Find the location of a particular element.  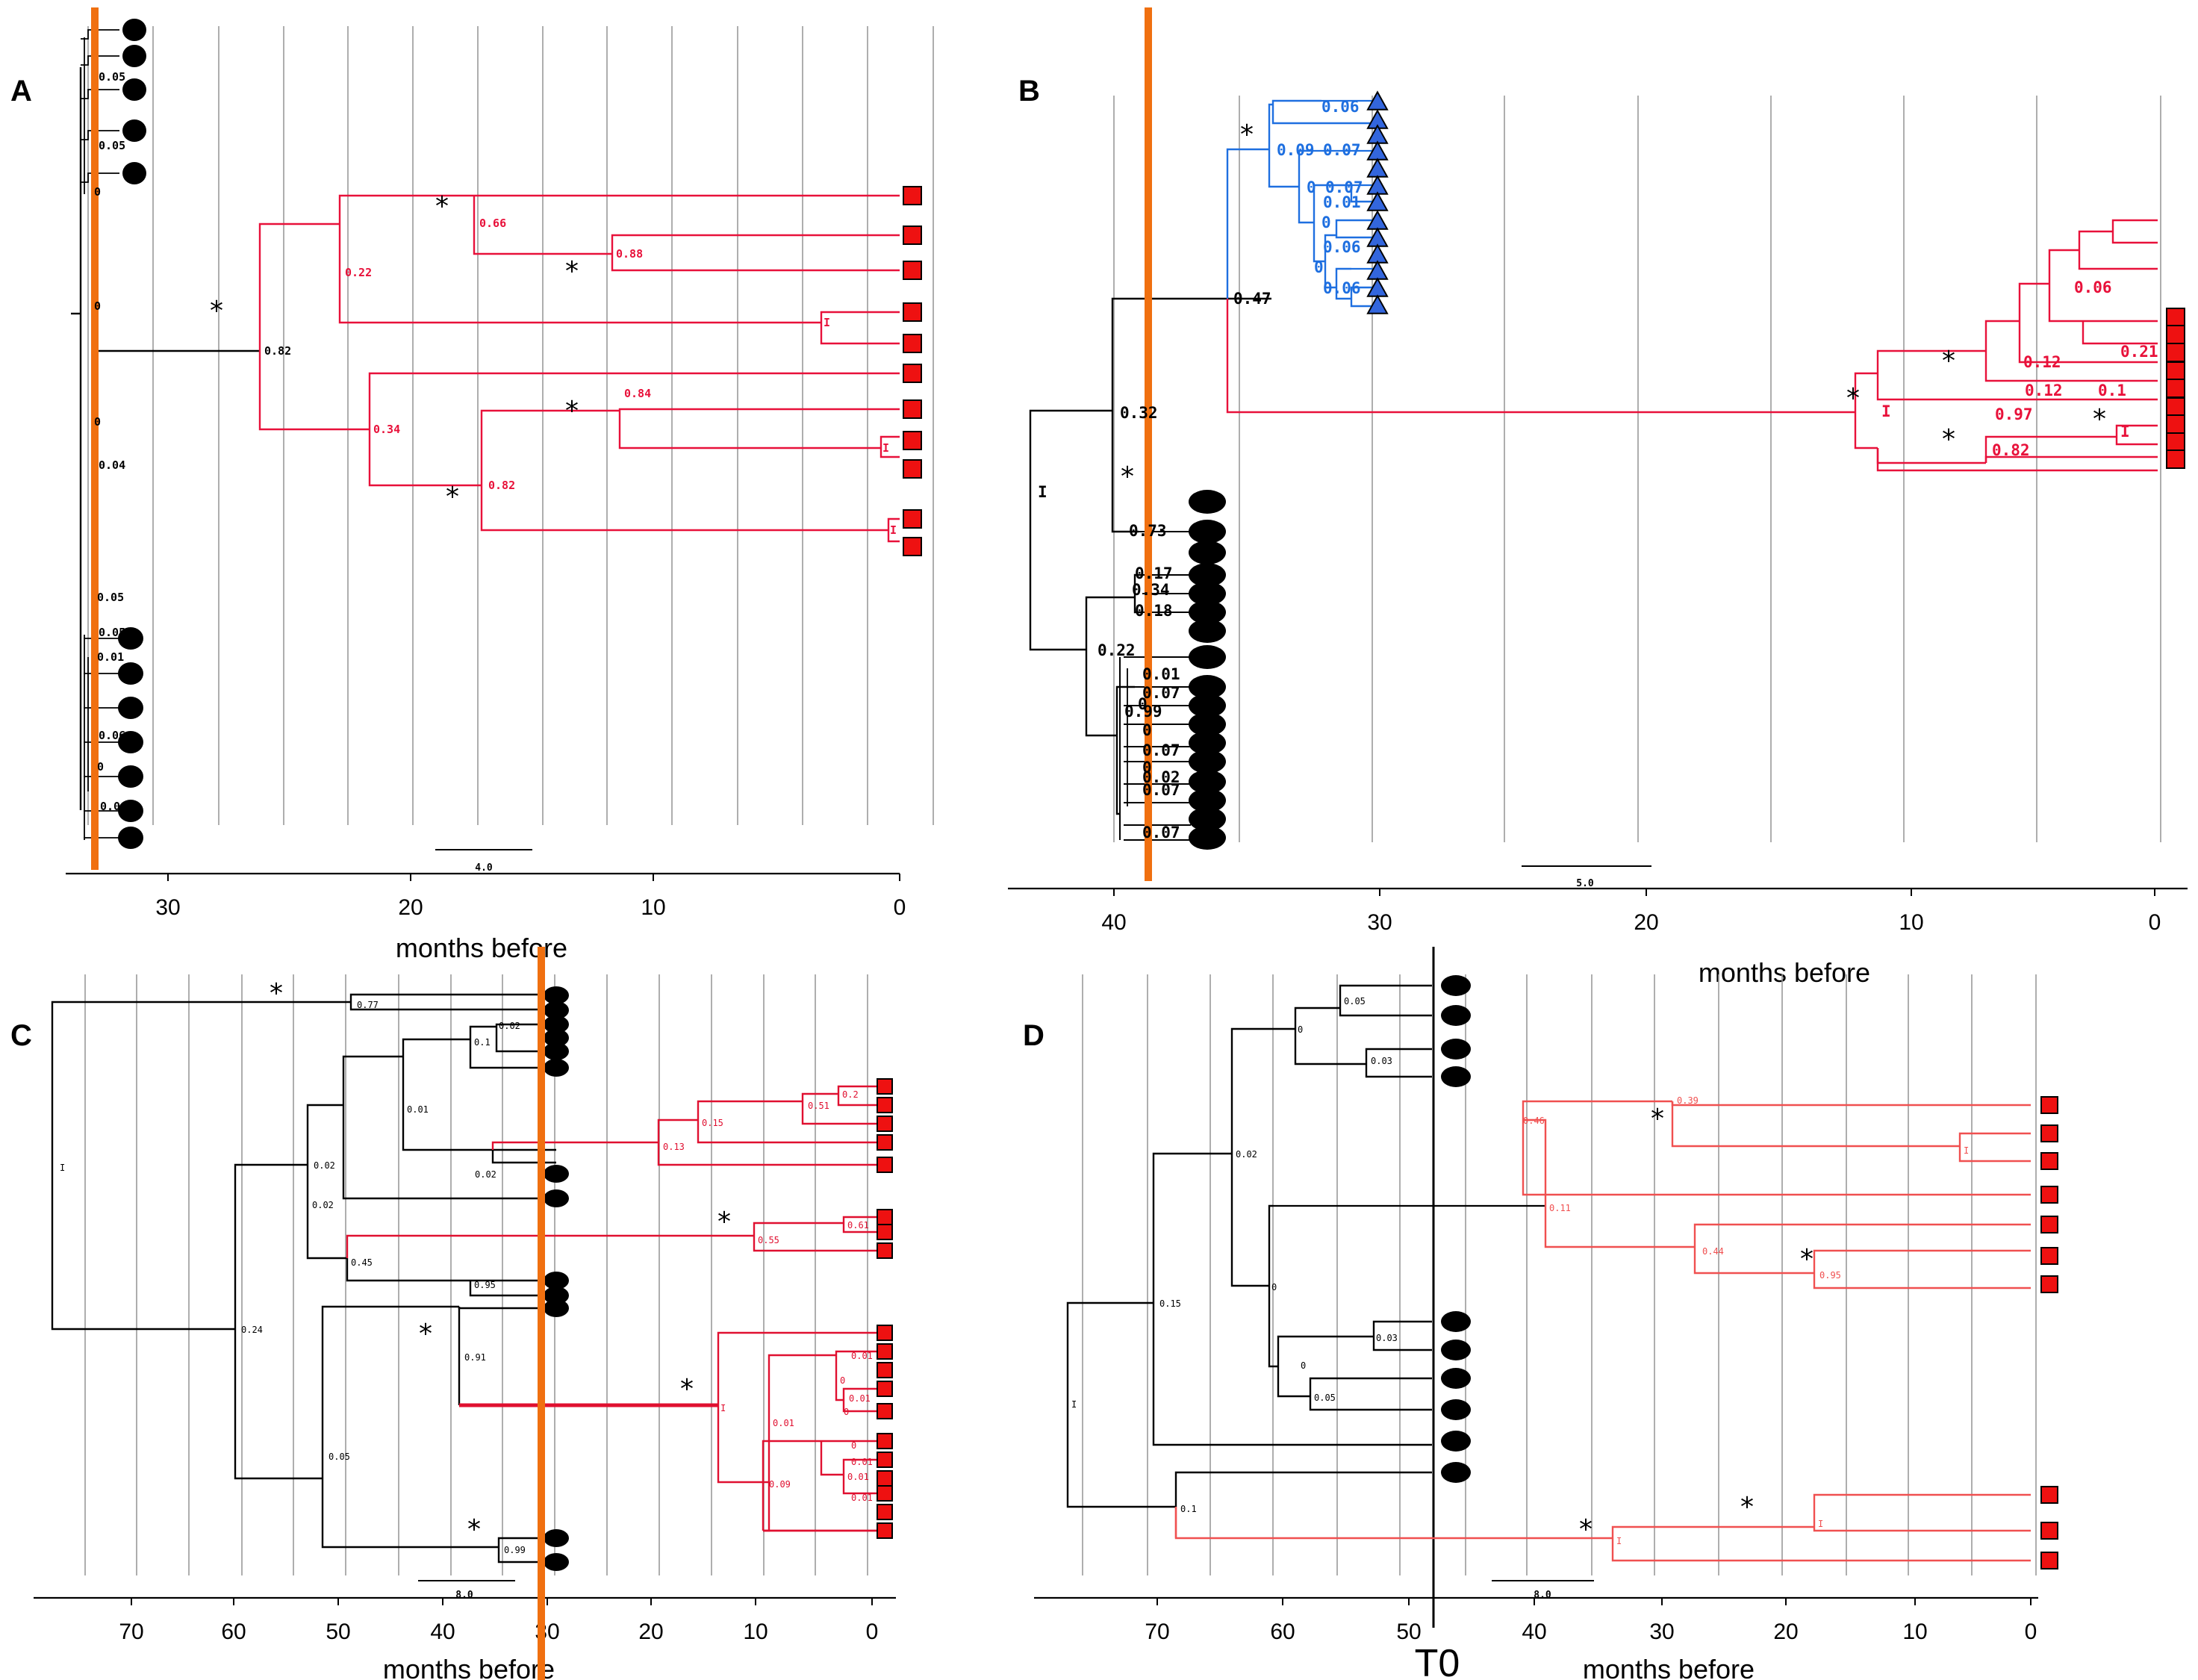

axis-tick-label: 0 is located at coordinates (872, 1632).